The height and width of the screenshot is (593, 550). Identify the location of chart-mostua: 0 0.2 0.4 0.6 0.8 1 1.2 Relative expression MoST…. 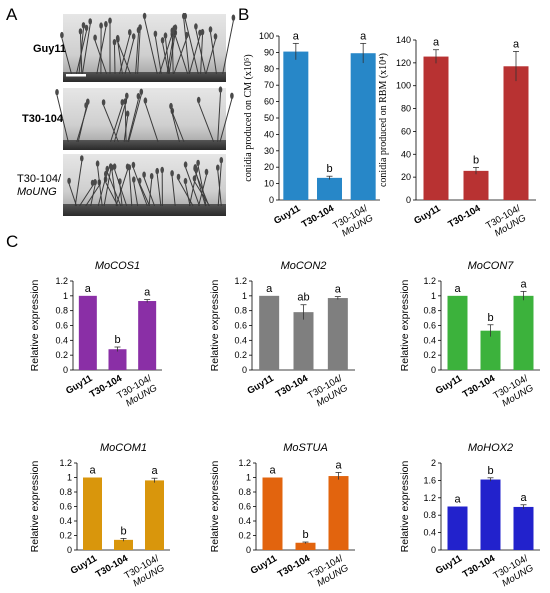
(282, 515).